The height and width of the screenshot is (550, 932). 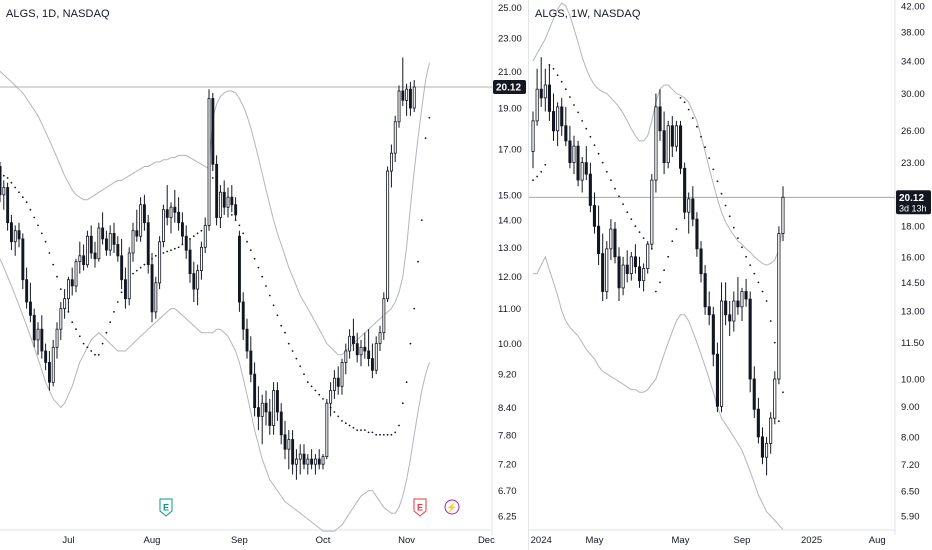 I want to click on x-tick-label: Sep, so click(x=239, y=540).